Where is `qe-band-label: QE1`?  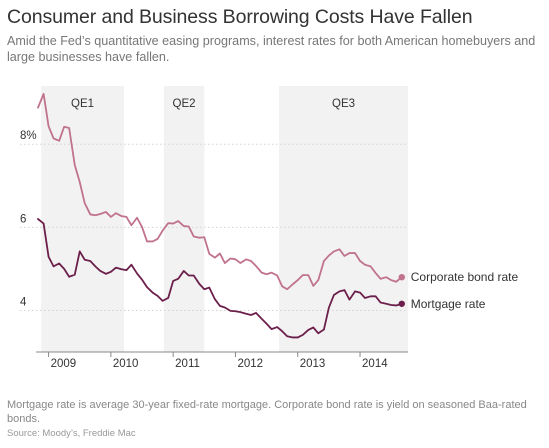
qe-band-label: QE1 is located at coordinates (82, 104).